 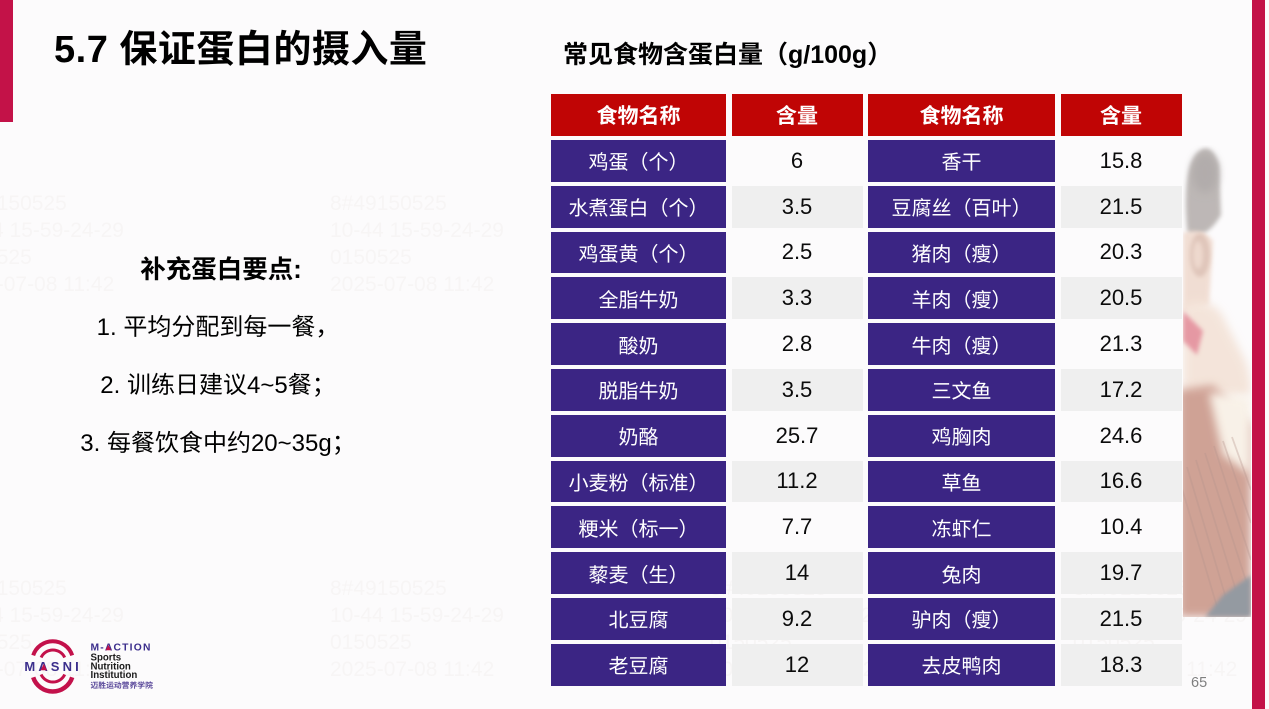 What do you see at coordinates (114, 675) in the screenshot?
I see `svg-text: Institution` at bounding box center [114, 675].